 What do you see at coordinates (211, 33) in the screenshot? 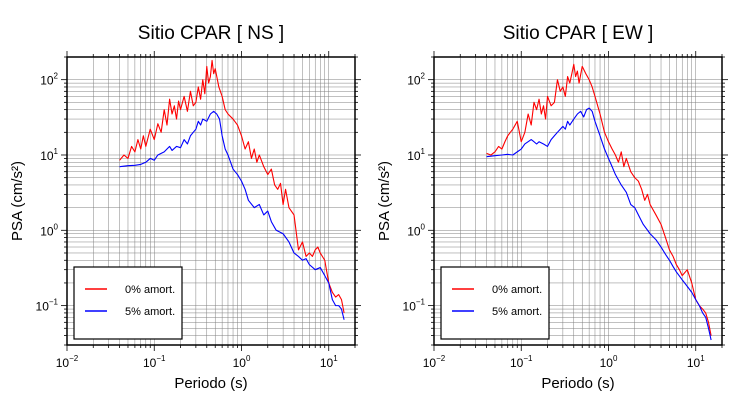
I see `chart-title: Sitio CPAR [ NS ]` at bounding box center [211, 33].